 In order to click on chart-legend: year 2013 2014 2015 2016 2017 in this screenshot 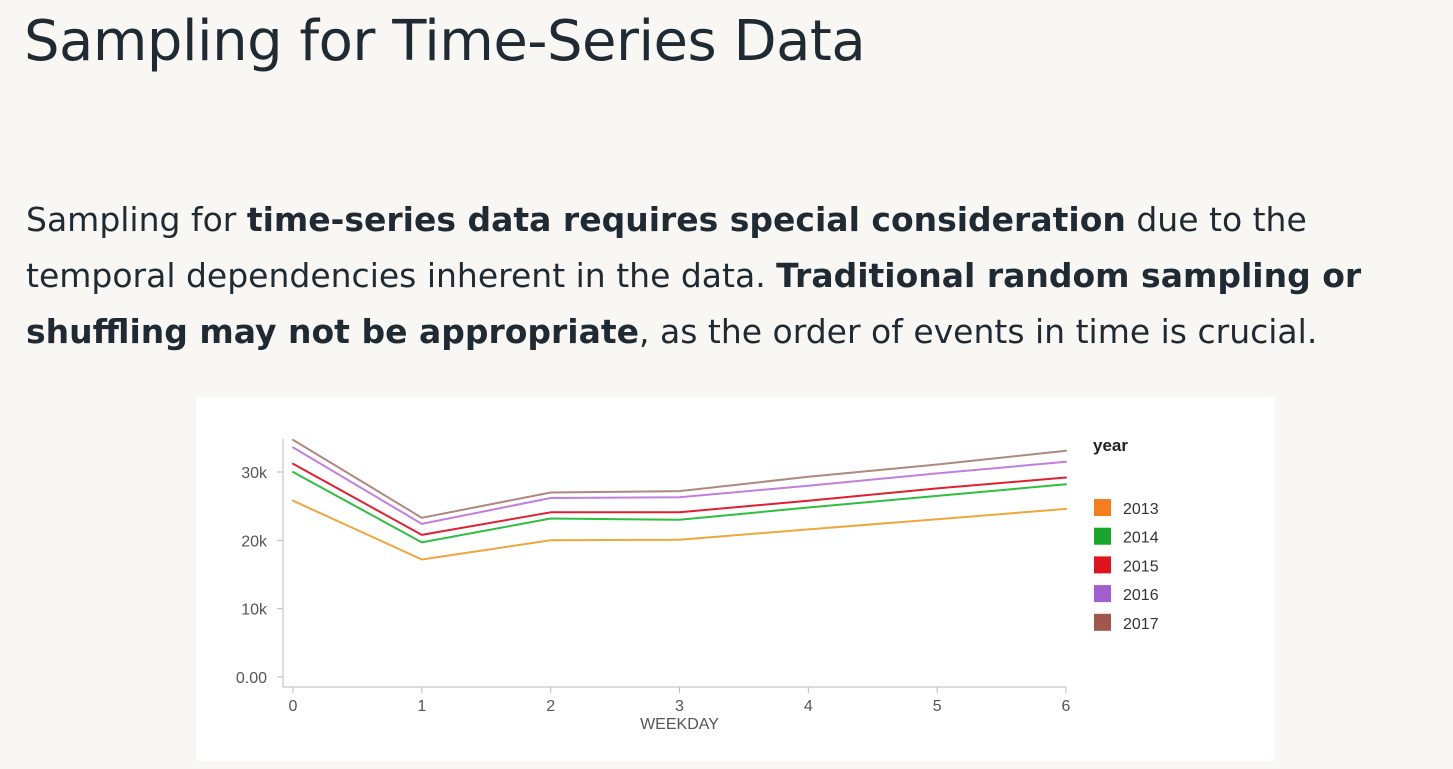, I will do `click(1126, 534)`.